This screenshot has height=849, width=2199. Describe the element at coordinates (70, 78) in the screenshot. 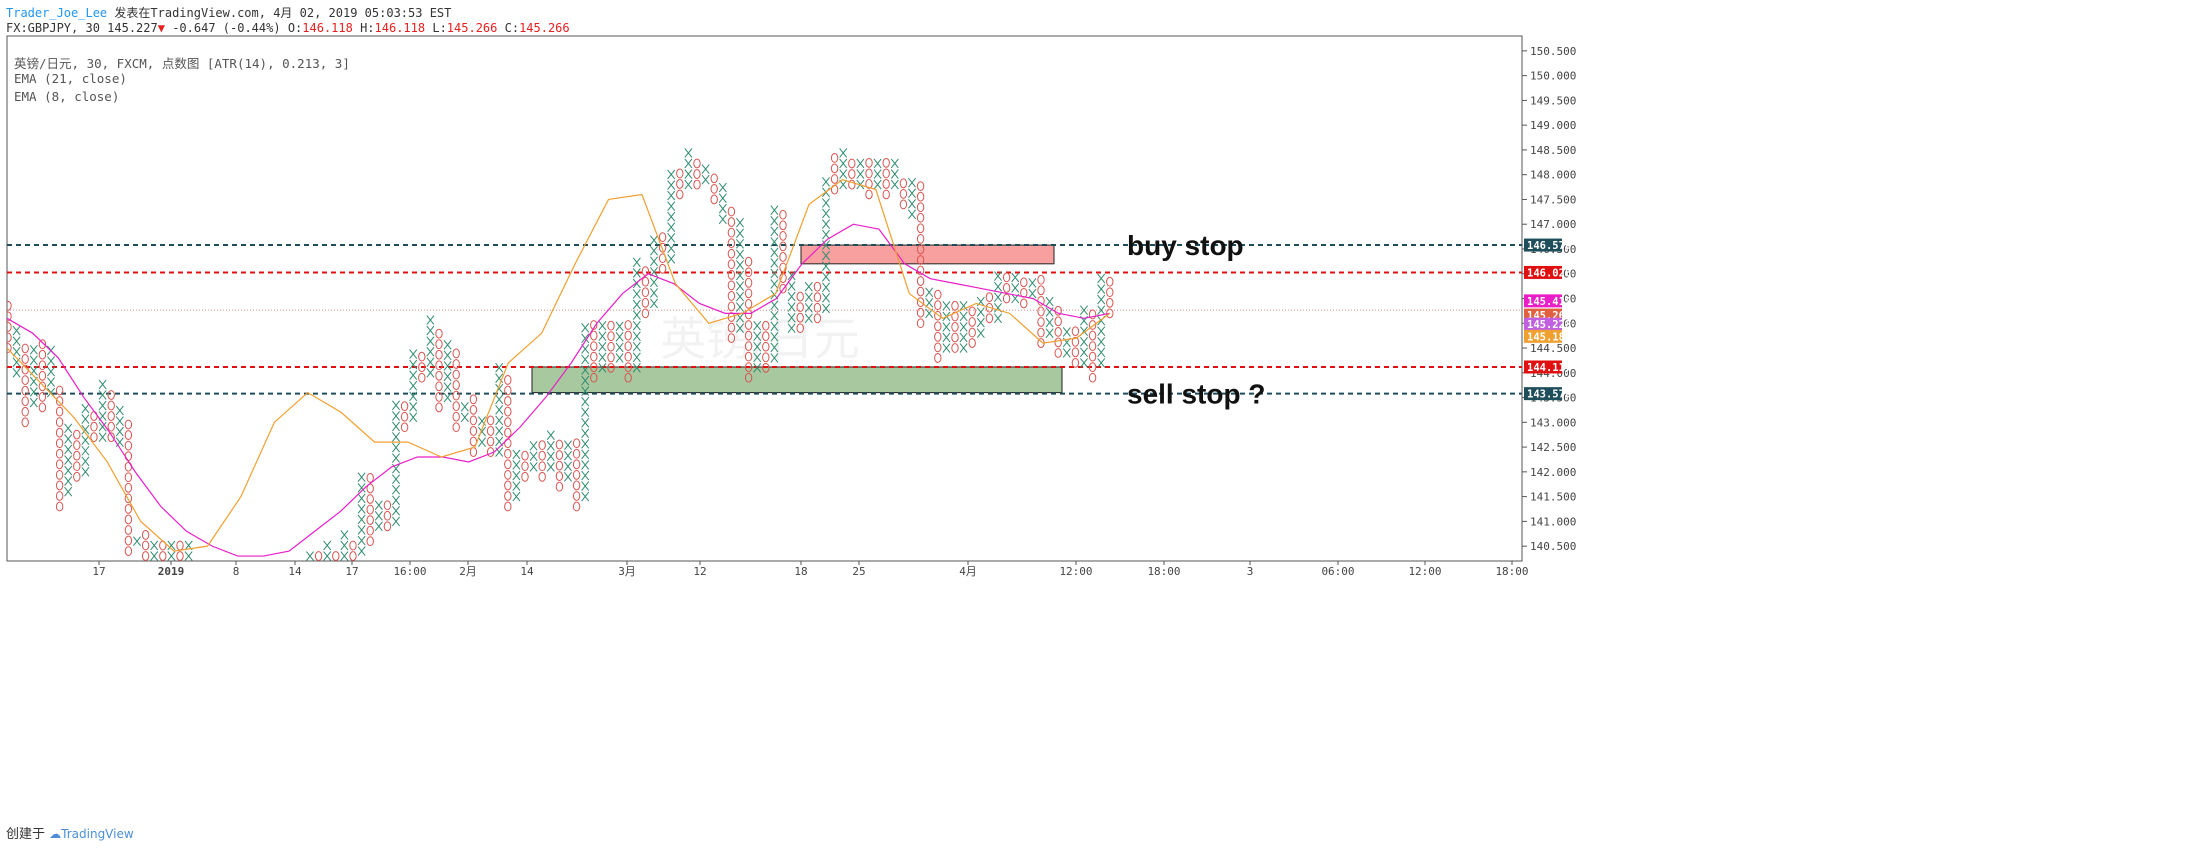

I see `legend-ema21: EMA (21, close)` at that location.